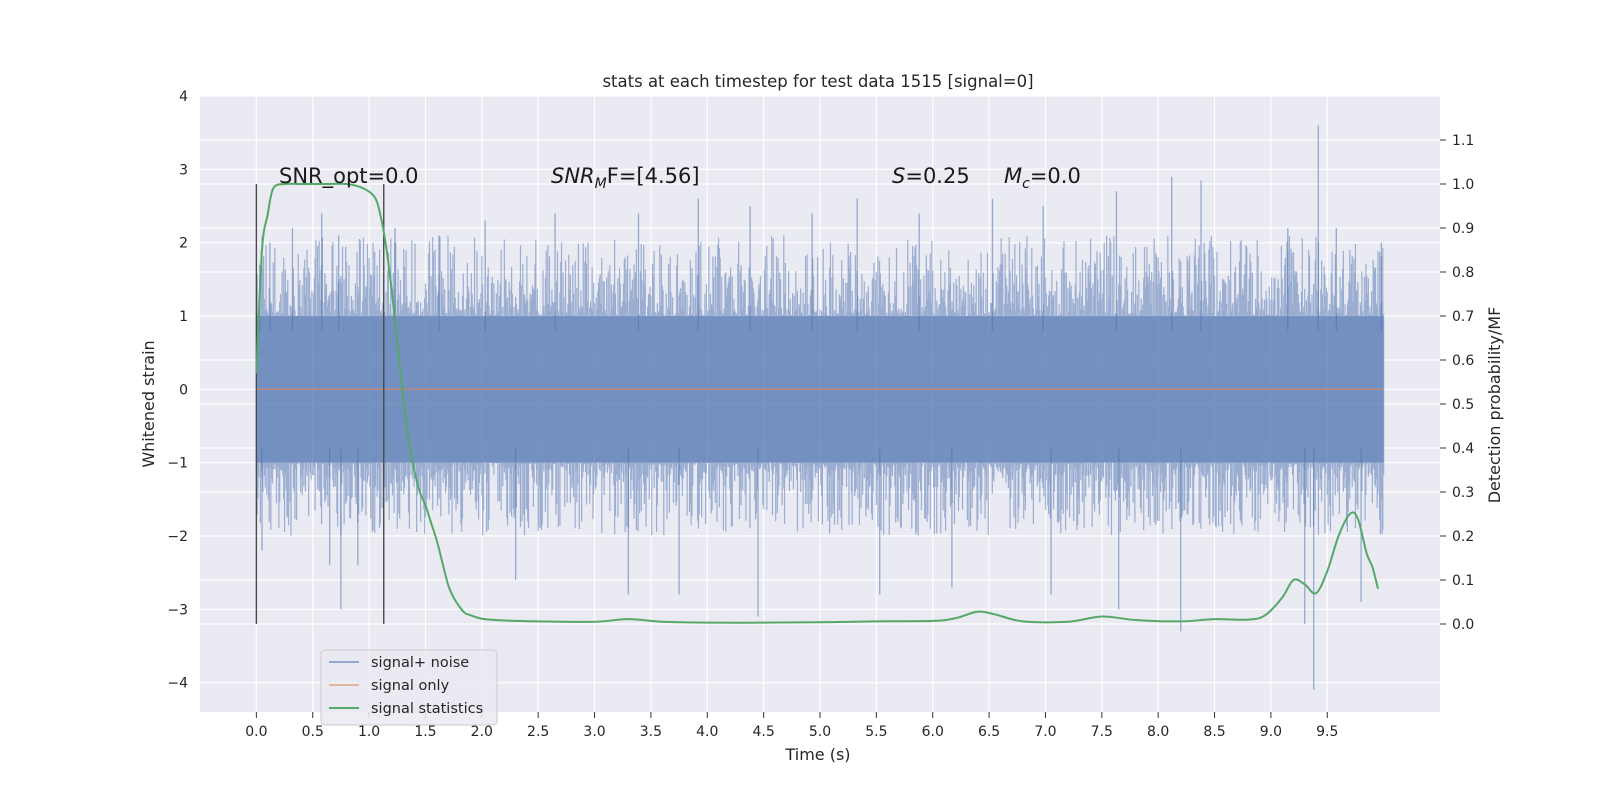 The height and width of the screenshot is (800, 1600). I want to click on right-y-axis-label: Detection probability/MF, so click(1494, 405).